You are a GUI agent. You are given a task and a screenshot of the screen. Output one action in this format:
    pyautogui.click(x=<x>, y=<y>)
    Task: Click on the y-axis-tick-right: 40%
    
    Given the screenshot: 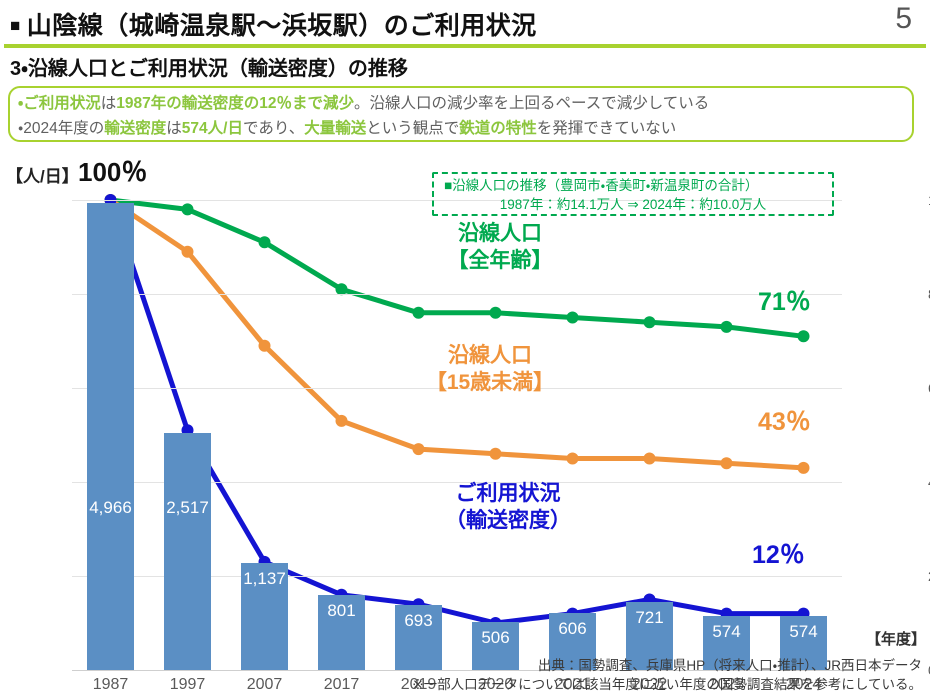 What is the action you would take?
    pyautogui.click(x=929, y=482)
    